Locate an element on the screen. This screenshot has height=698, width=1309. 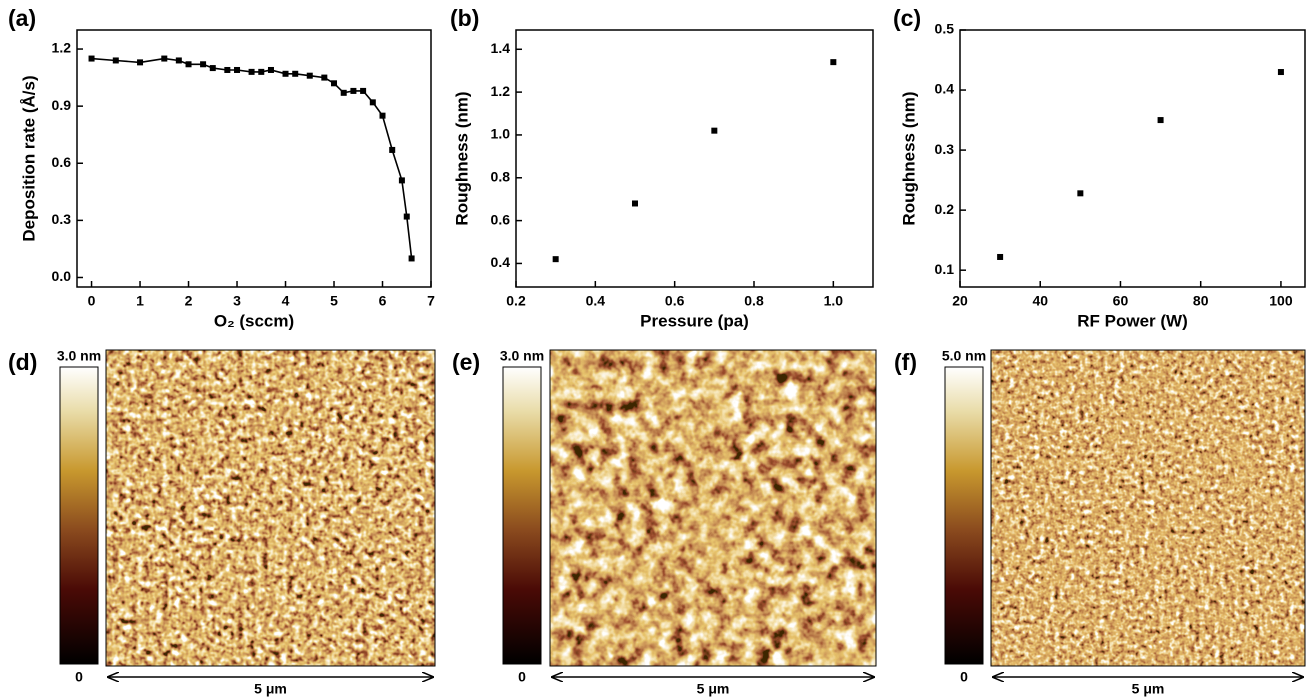
x-tick-label: 4 is located at coordinates (286, 301).